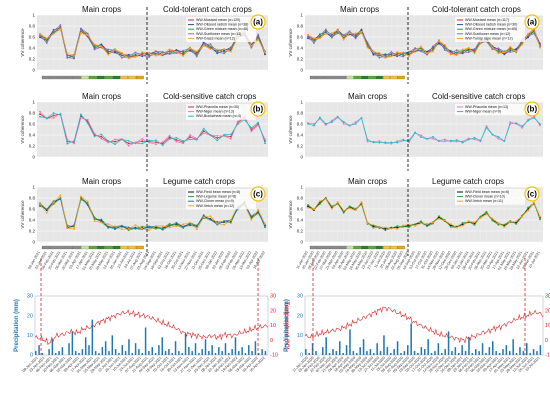 The image size is (550, 402). What do you see at coordinates (301, 356) in the screenshot?
I see `precip-tick-label: 0` at bounding box center [301, 356].